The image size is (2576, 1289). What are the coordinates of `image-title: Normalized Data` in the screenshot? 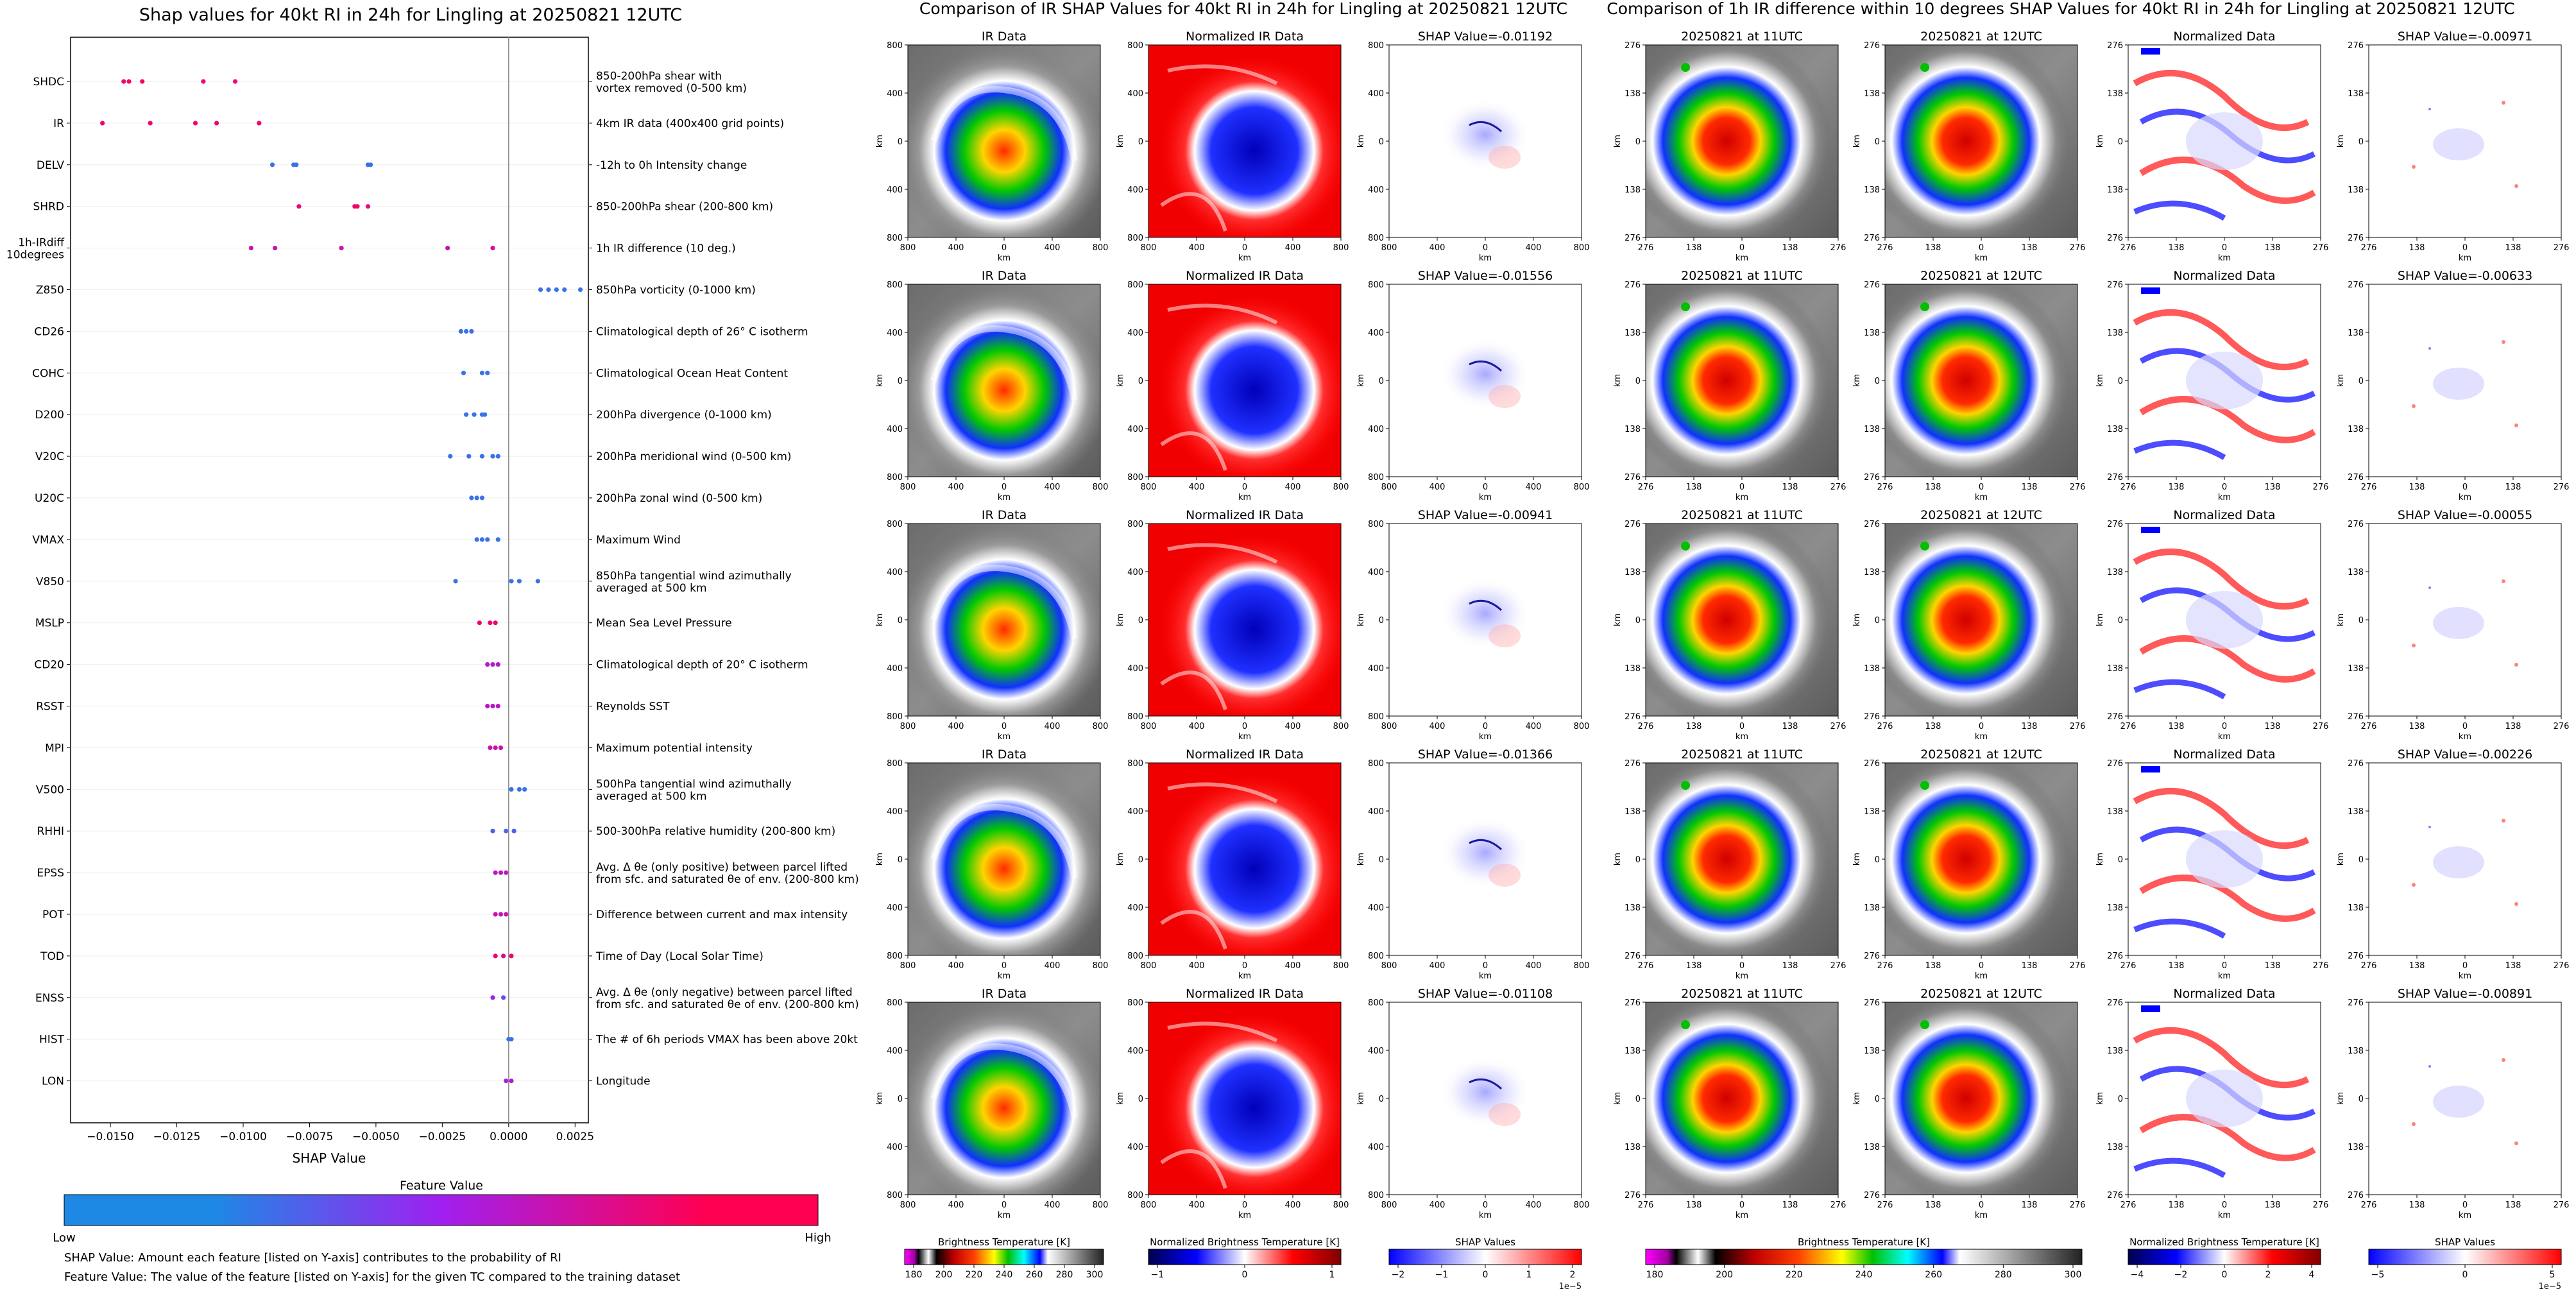 It's located at (2224, 276).